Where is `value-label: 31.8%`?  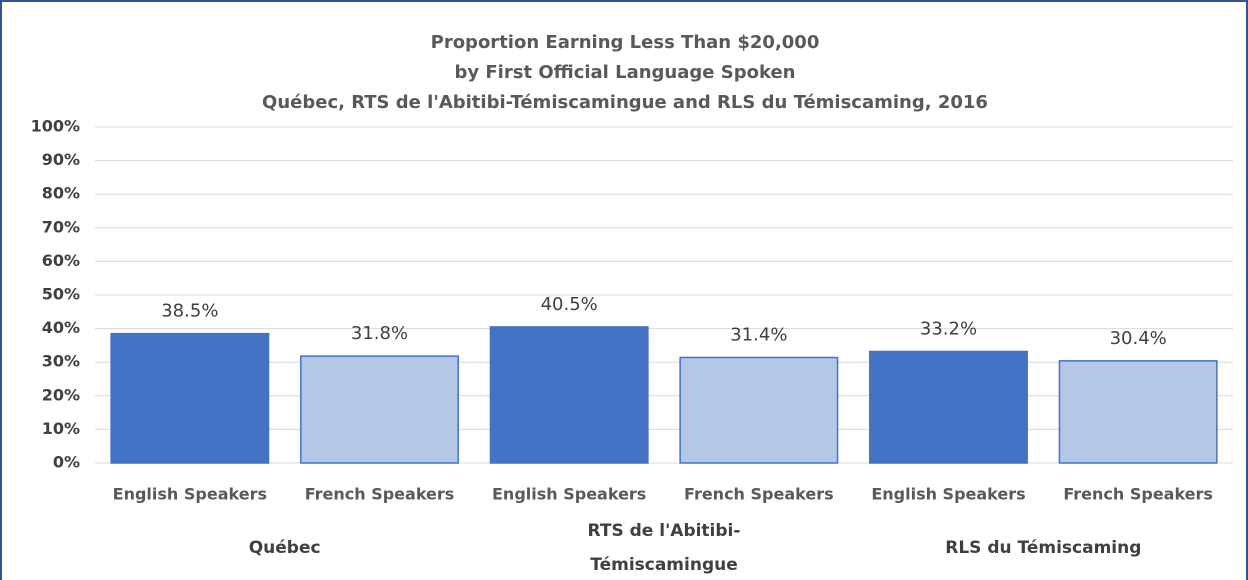 value-label: 31.8% is located at coordinates (379, 333).